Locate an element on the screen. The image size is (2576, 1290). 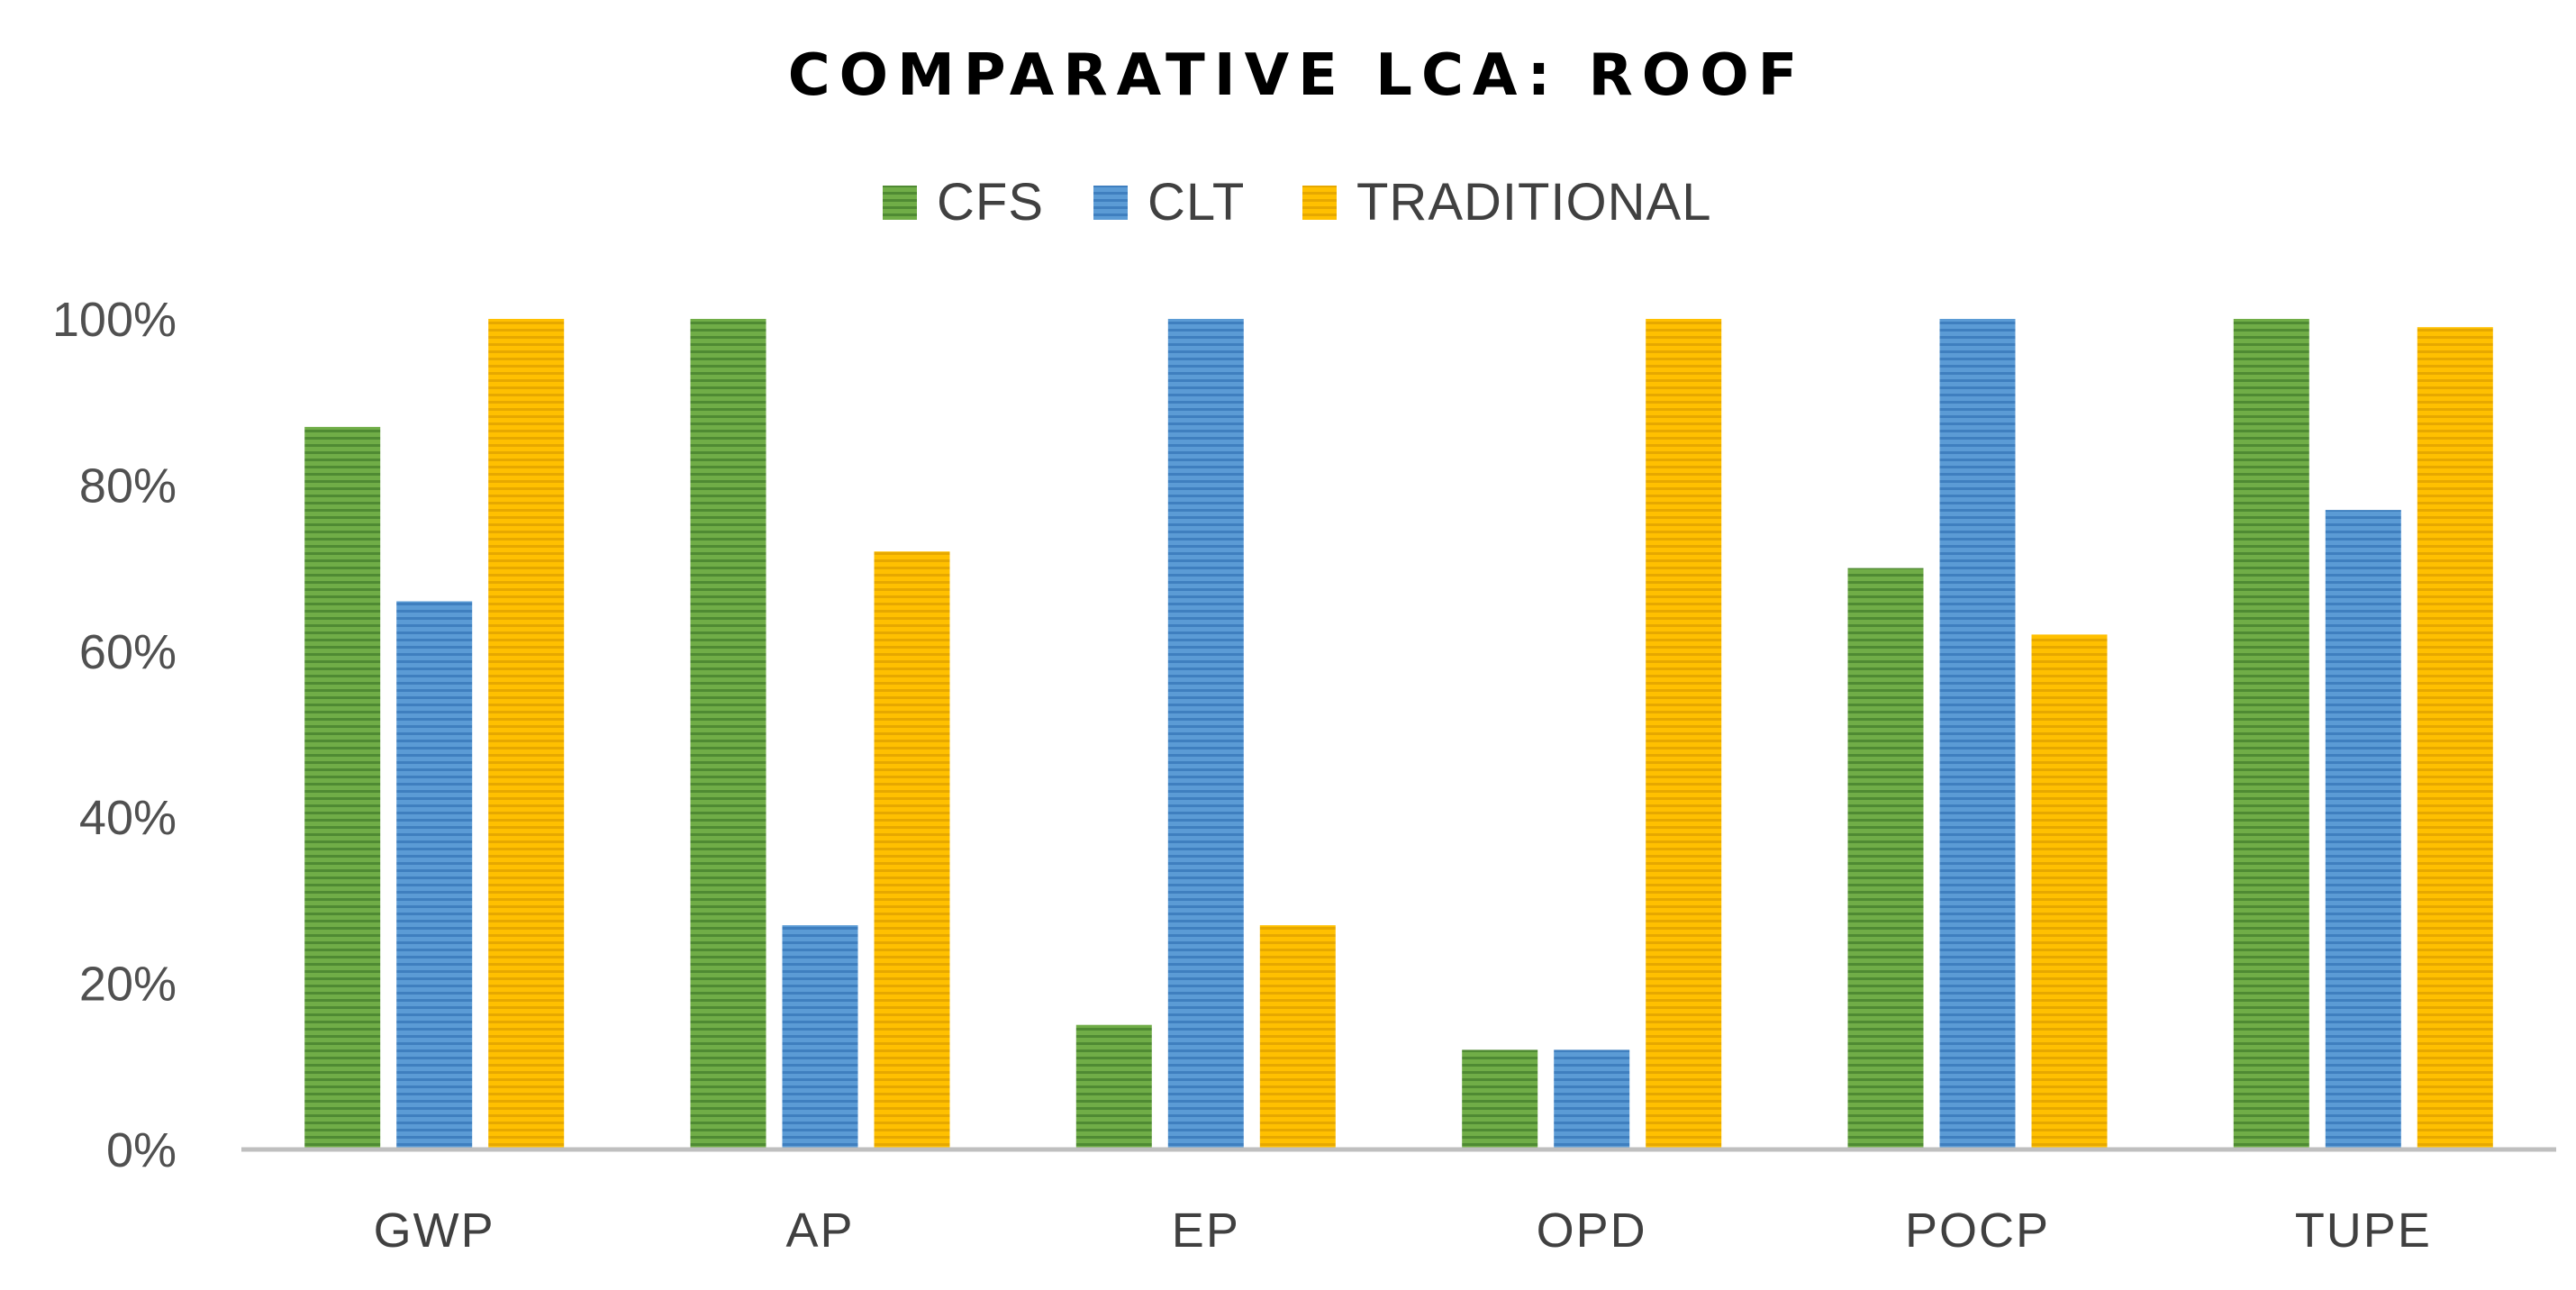
bar-traditional-tupe is located at coordinates (2455, 738).